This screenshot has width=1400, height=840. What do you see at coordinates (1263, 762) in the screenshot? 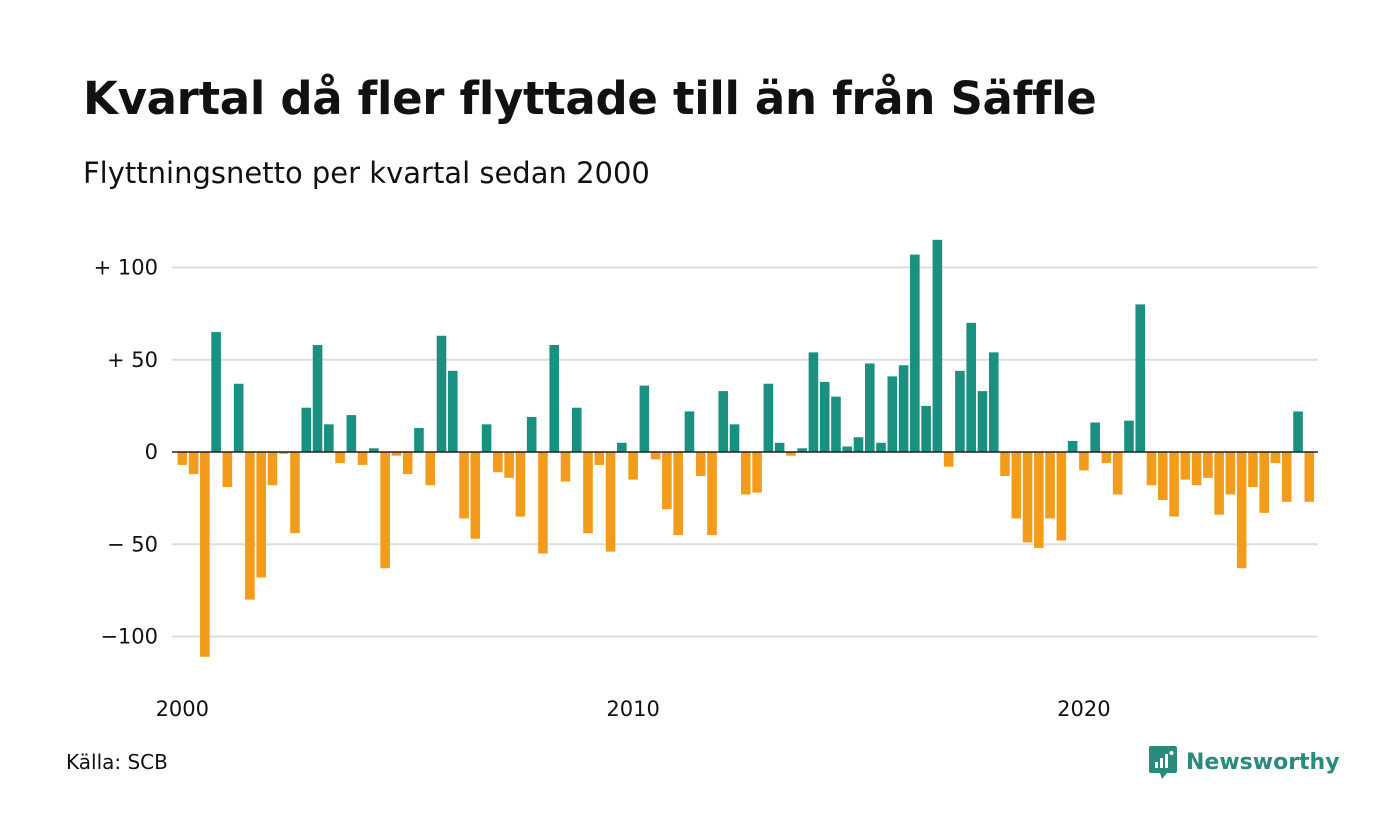
I see `brand-name: Newsworthy` at bounding box center [1263, 762].